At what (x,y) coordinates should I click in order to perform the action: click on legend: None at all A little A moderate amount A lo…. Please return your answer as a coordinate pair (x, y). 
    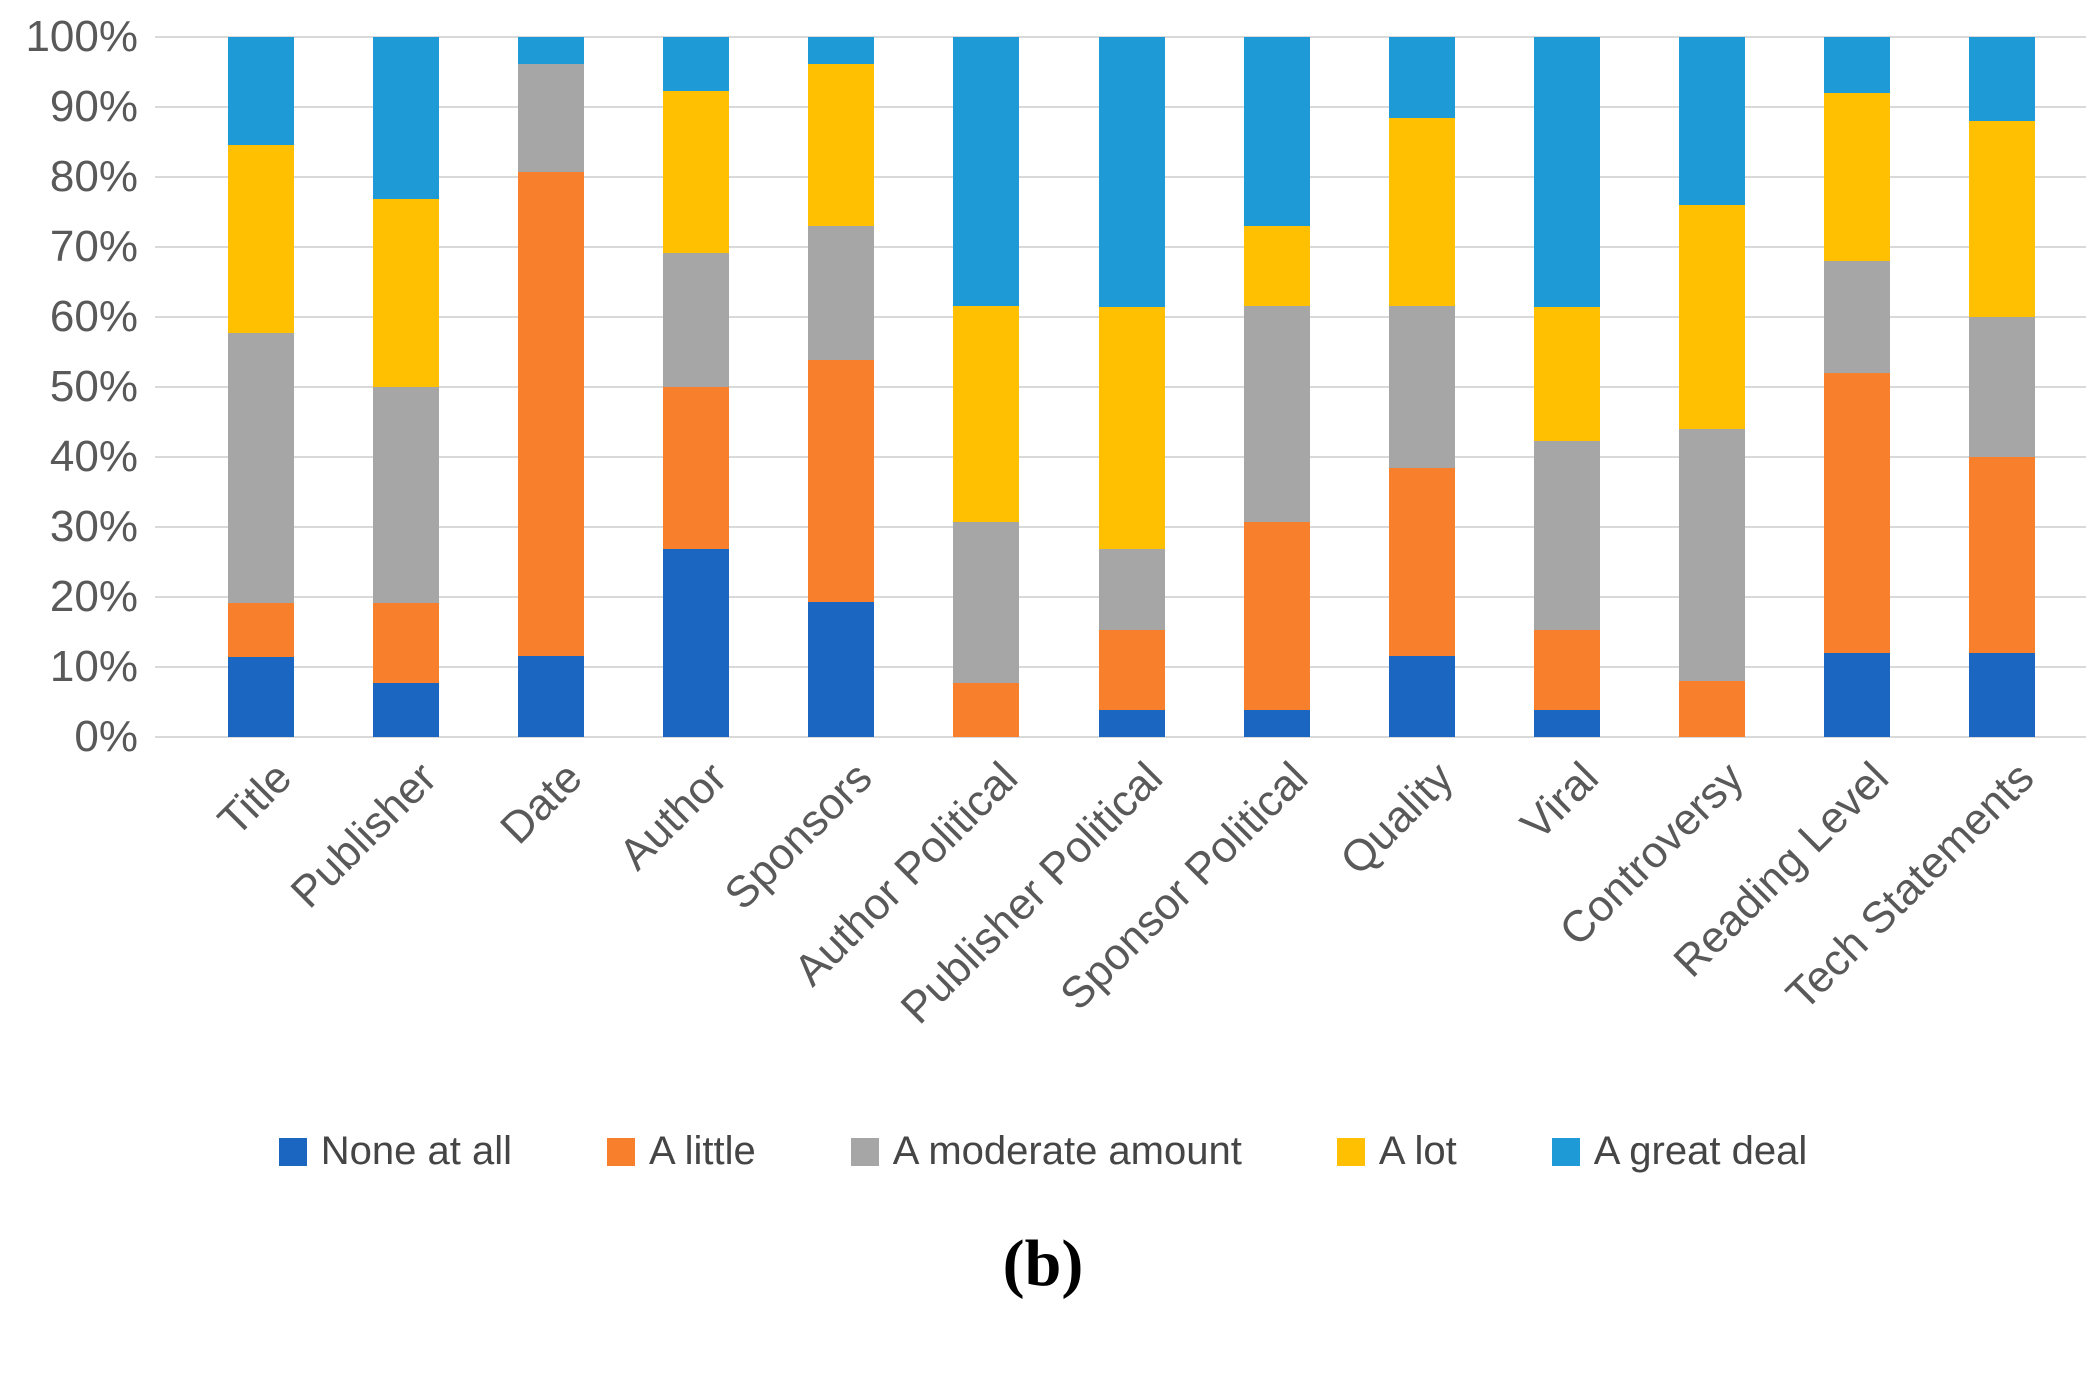
    Looking at the image, I should click on (1043, 1151).